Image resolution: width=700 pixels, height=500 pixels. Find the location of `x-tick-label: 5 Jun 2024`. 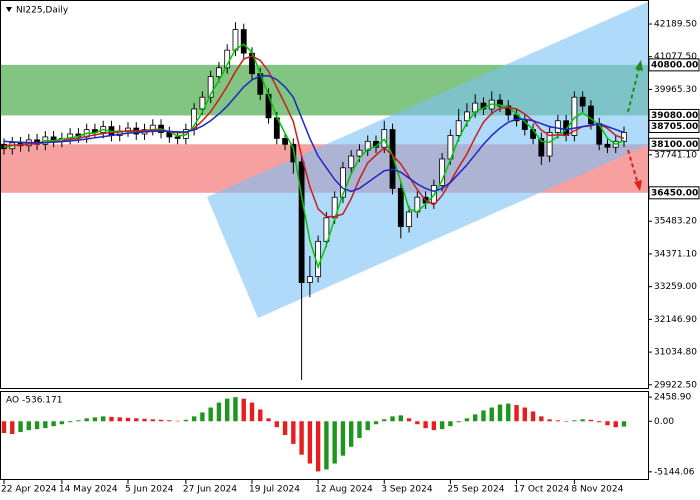

x-tick-label: 5 Jun 2024 is located at coordinates (149, 490).